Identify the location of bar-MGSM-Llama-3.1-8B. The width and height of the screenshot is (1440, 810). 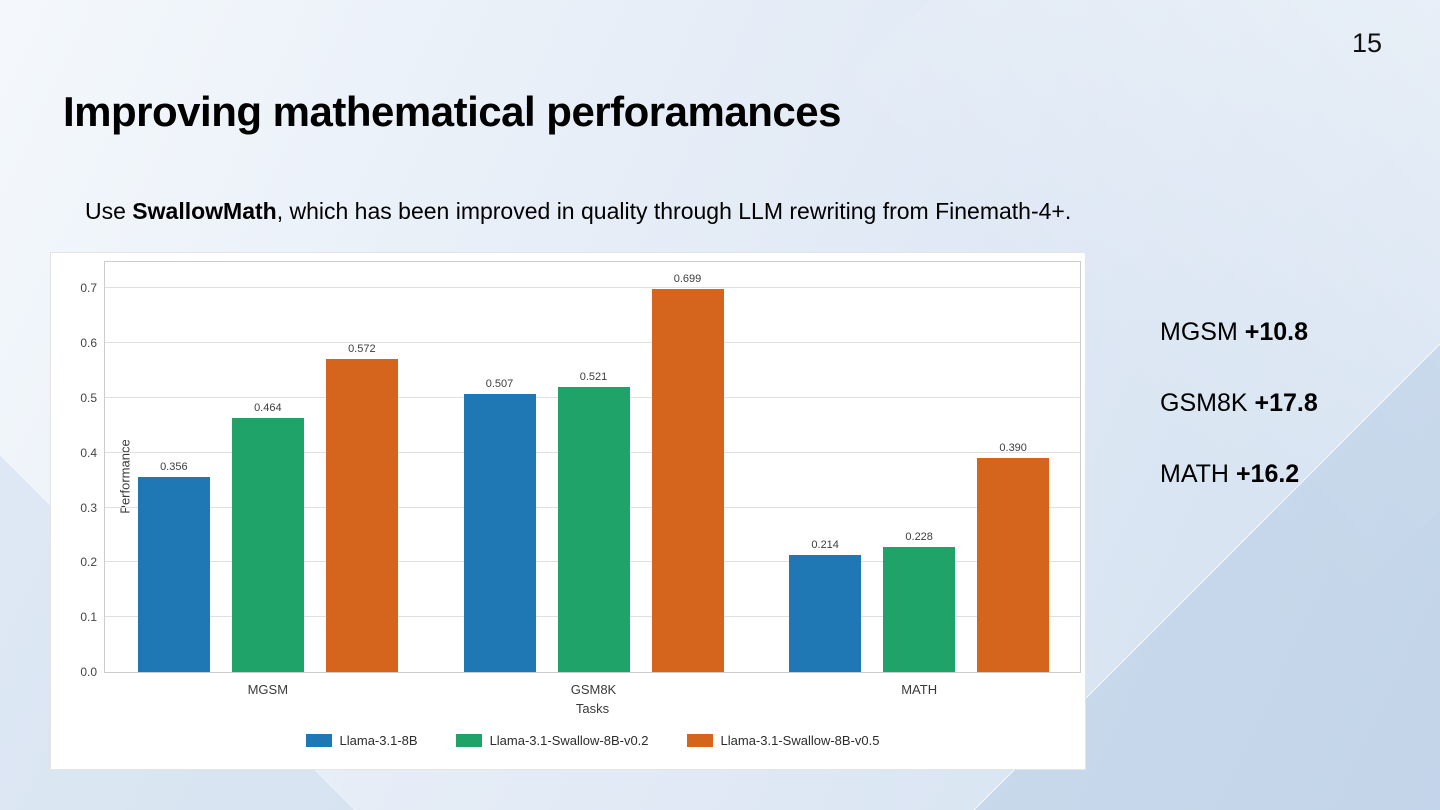
(173, 574).